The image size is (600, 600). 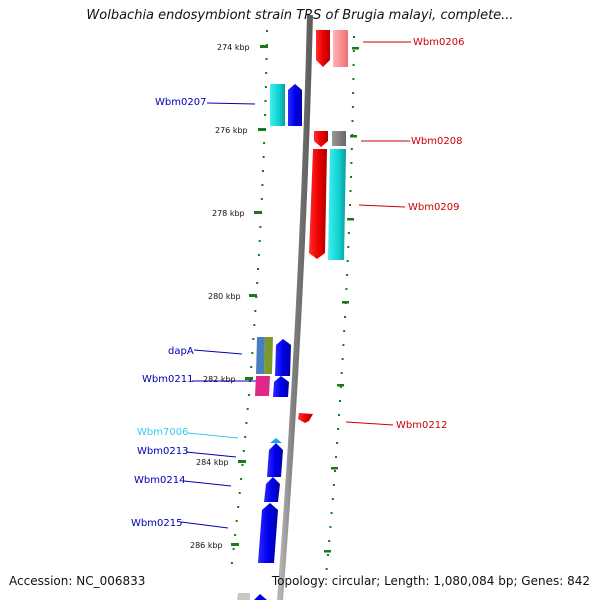 What do you see at coordinates (243, 596) in the screenshot?
I see `gene-partial-grey` at bounding box center [243, 596].